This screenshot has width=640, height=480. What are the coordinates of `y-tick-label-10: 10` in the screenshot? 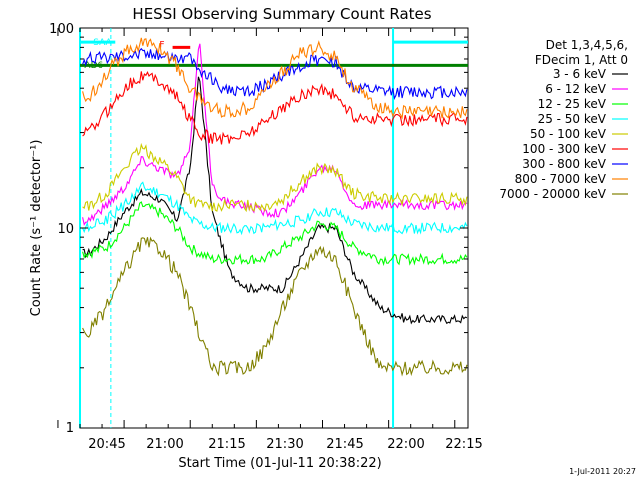 It's located at (65, 229).